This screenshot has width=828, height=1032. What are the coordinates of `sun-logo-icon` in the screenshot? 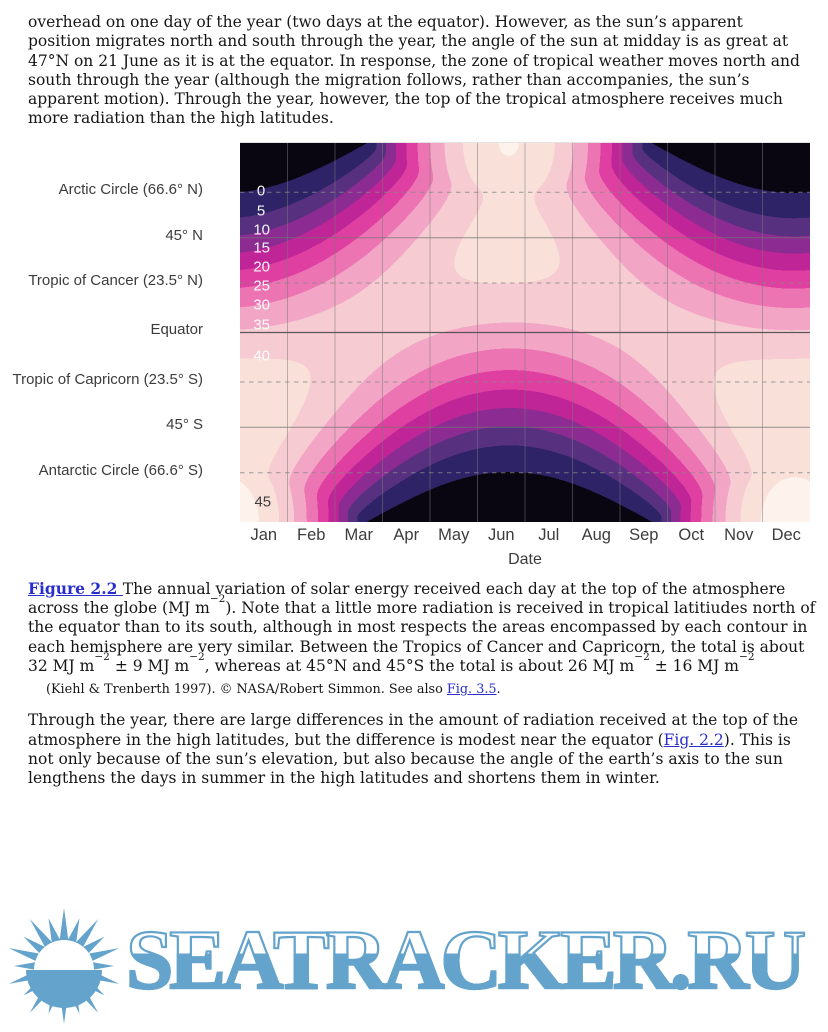 It's located at (64, 966).